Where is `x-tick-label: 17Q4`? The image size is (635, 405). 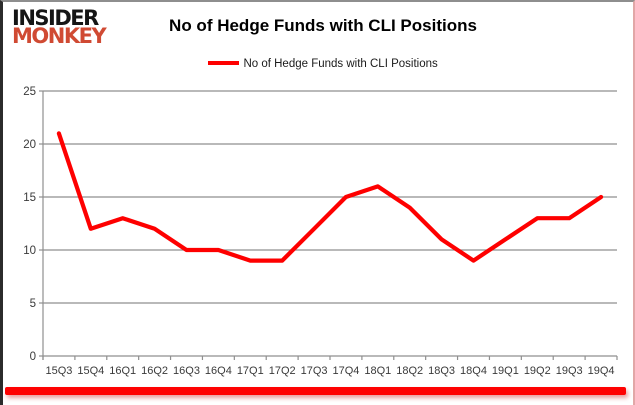 x-tick-label: 17Q4 is located at coordinates (345, 371).